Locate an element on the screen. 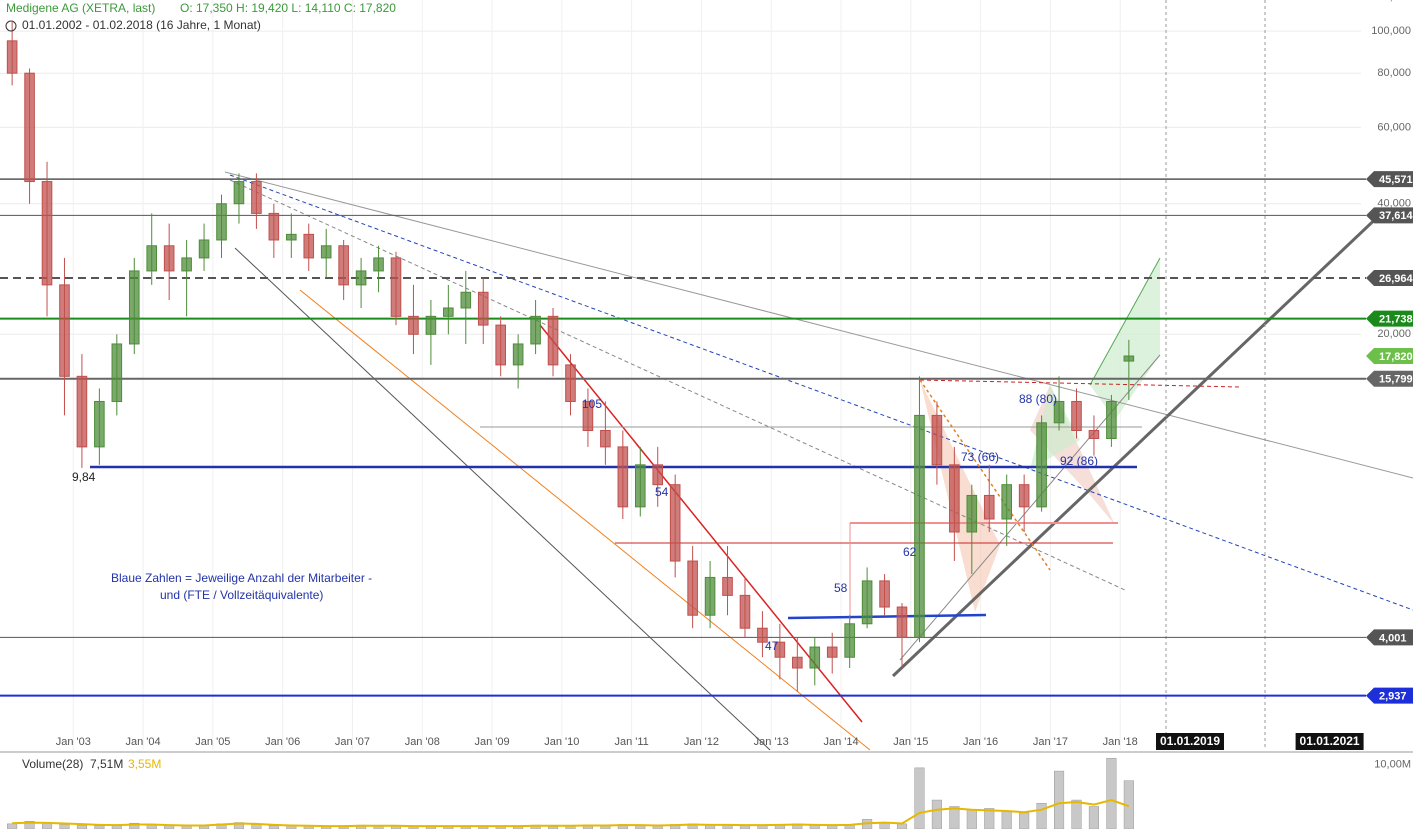 The height and width of the screenshot is (829, 1413). annotation: 62 is located at coordinates (910, 552).